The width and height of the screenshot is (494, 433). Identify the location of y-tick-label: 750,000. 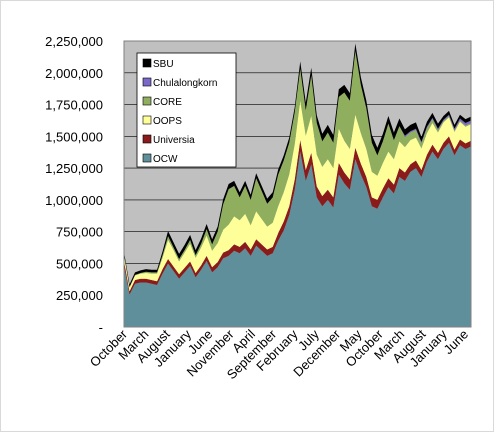
(79, 232).